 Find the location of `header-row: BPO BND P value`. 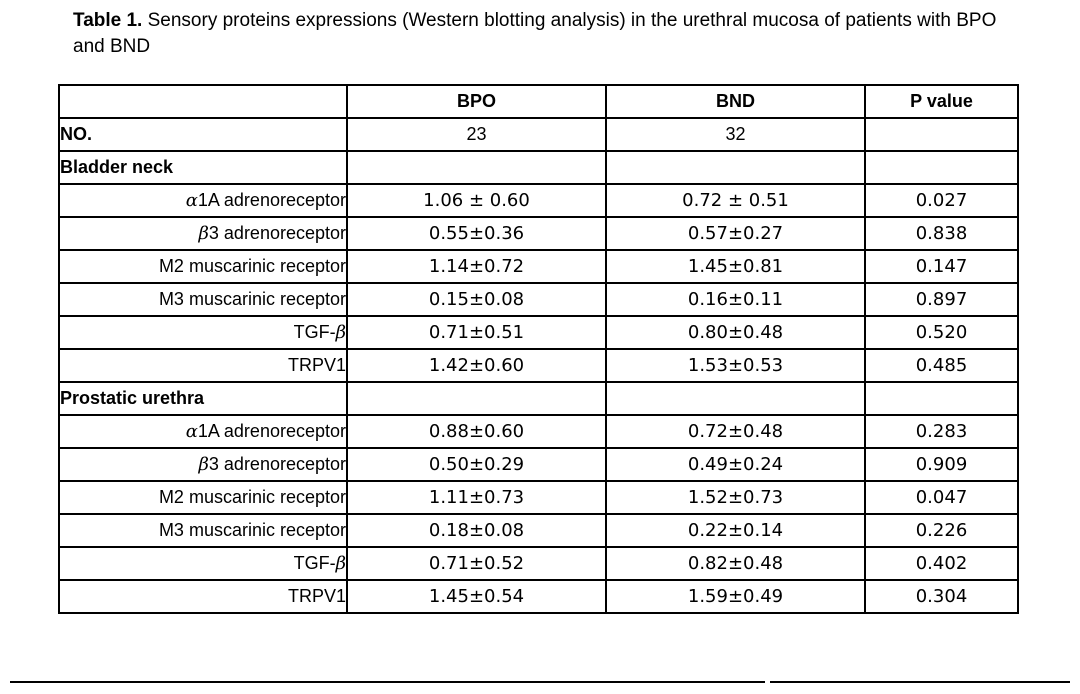

header-row: BPO BND P value is located at coordinates (538, 101).